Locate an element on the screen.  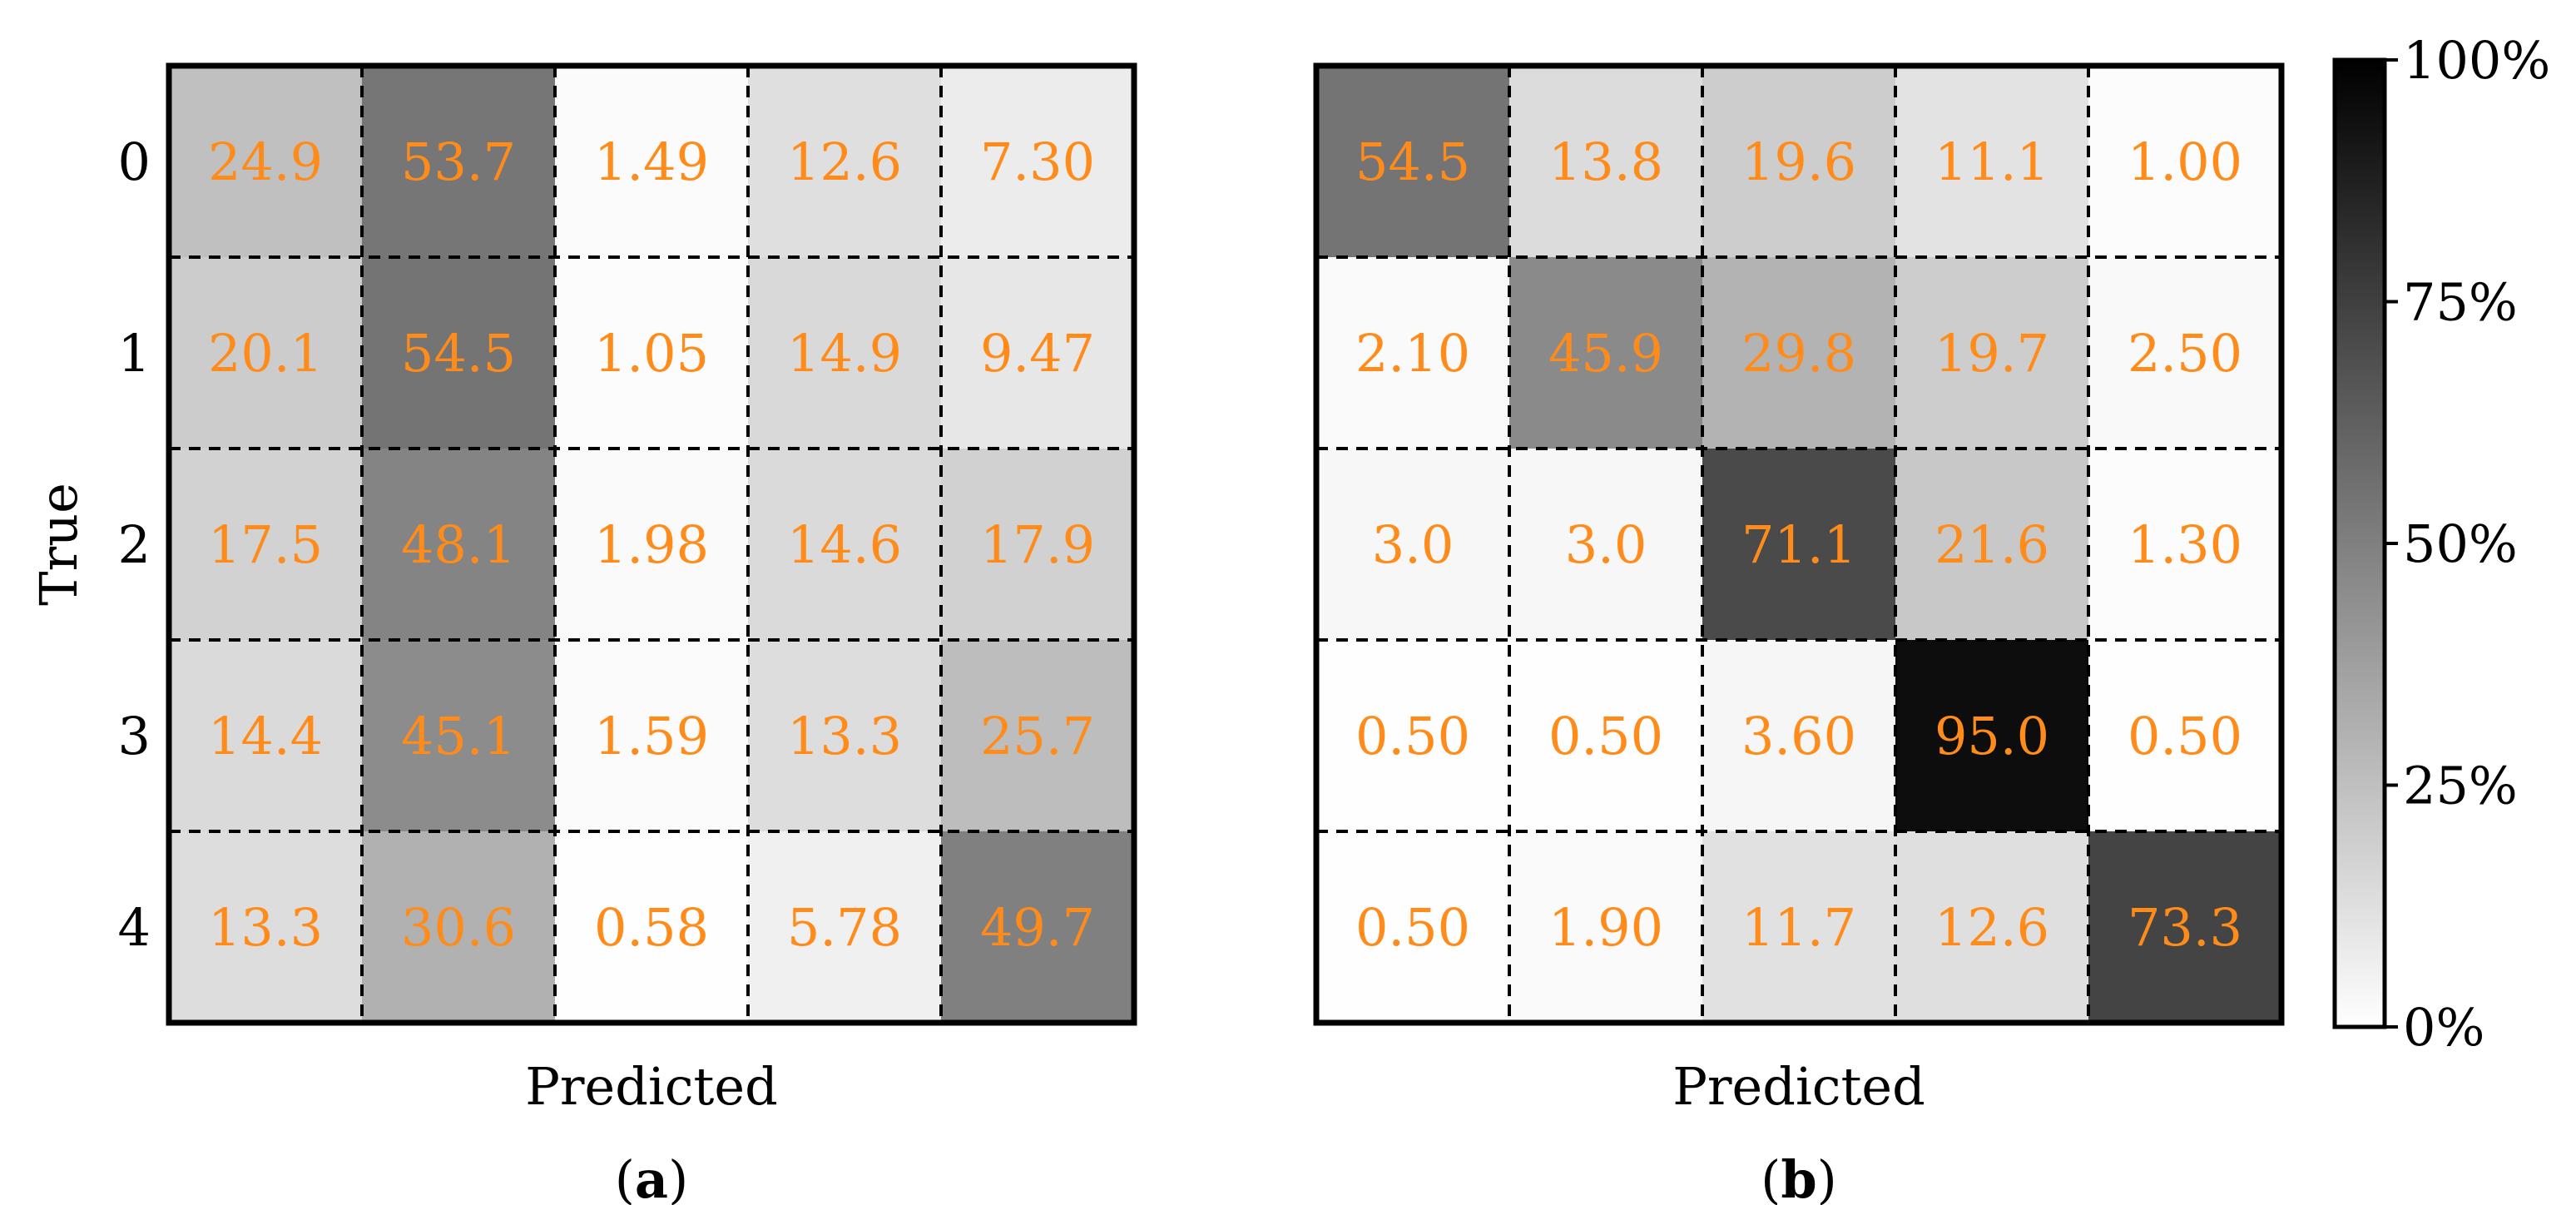
matrix-a-value-r4-c3: 5.78 is located at coordinates (845, 927).